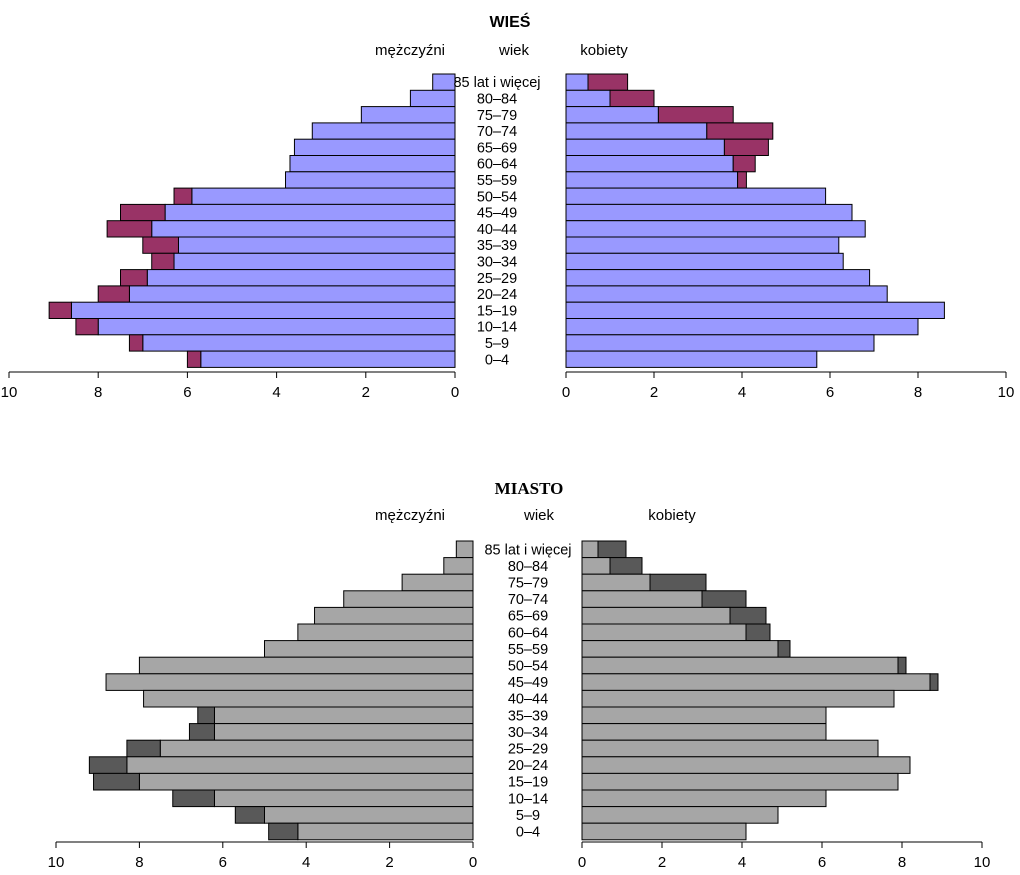 The height and width of the screenshot is (875, 1020). What do you see at coordinates (410, 515) in the screenshot?
I see `men-label: mężczyźni` at bounding box center [410, 515].